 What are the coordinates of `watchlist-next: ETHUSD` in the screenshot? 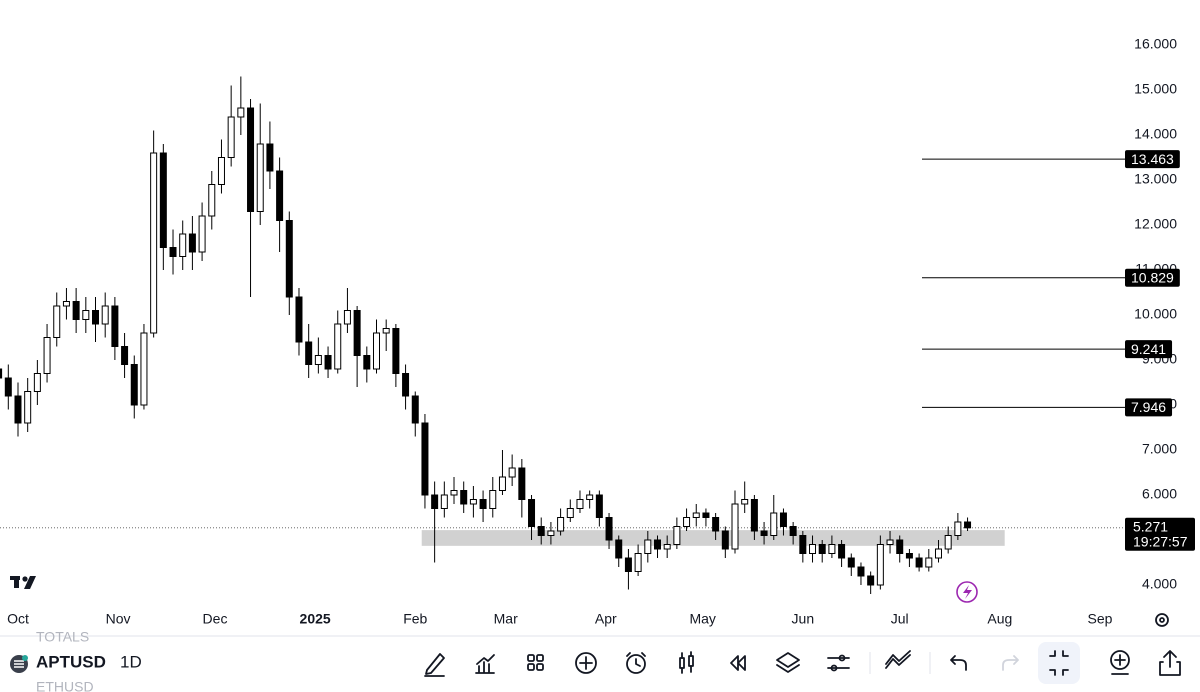 It's located at (65, 685).